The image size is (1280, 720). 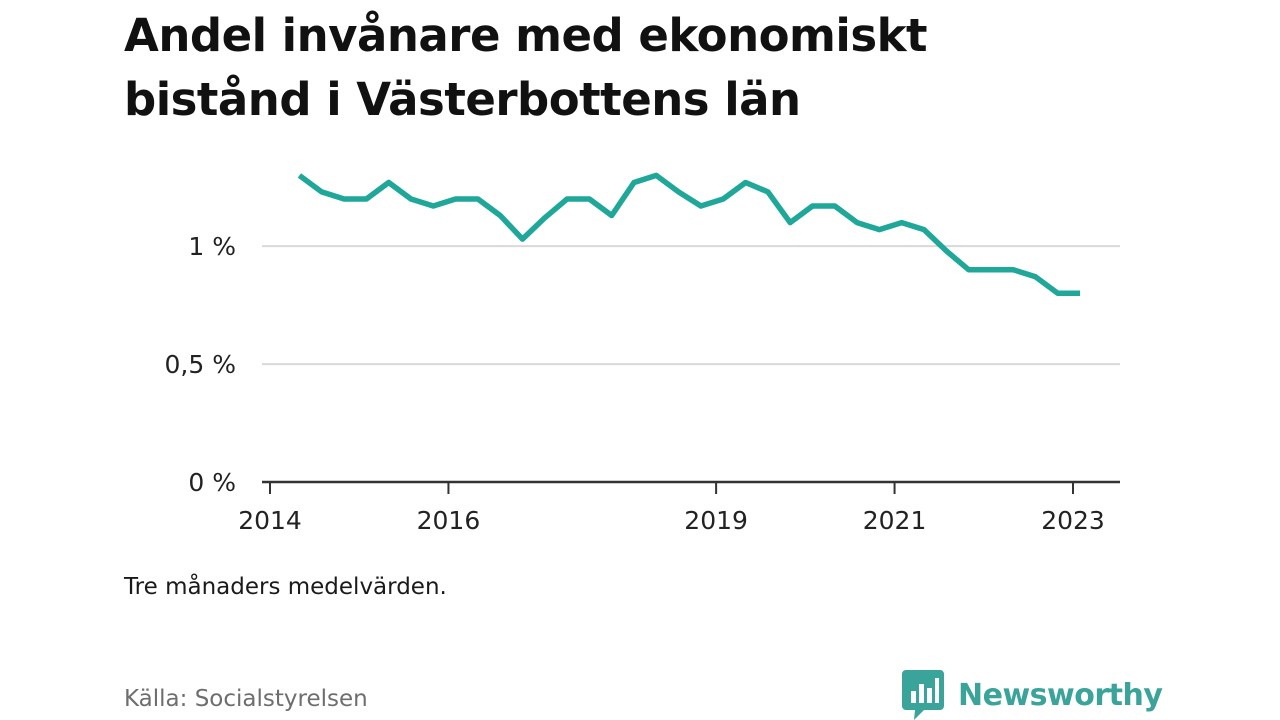 What do you see at coordinates (285, 587) in the screenshot?
I see `chart-note: Tre månaders medelvärden.` at bounding box center [285, 587].